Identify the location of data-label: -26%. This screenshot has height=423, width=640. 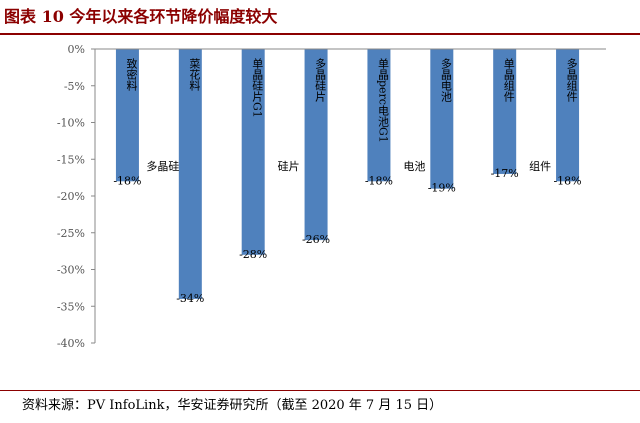
(316, 239).